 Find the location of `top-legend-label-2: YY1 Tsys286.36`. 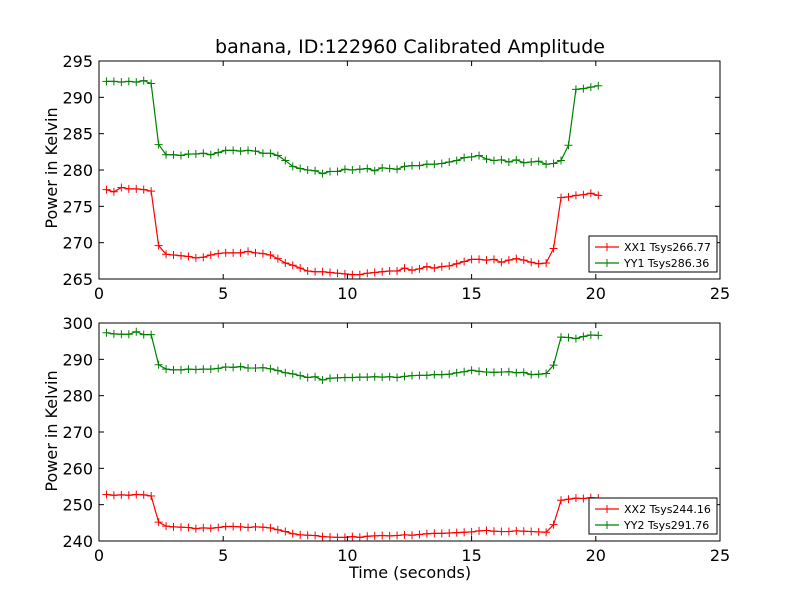

top-legend-label-2: YY1 Tsys286.36 is located at coordinates (666, 263).